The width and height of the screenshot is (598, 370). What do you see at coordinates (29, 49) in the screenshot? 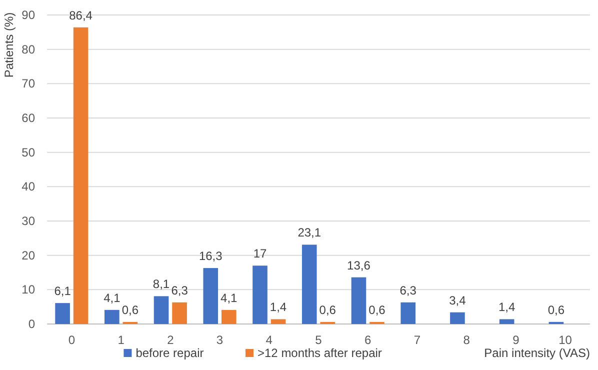
I see `y-tick-label: 80` at bounding box center [29, 49].